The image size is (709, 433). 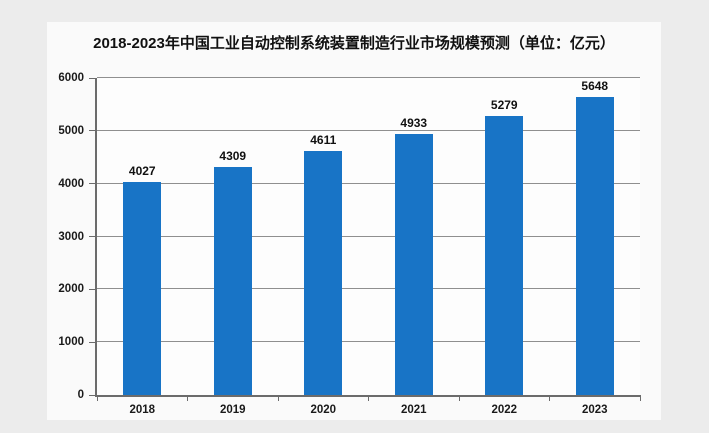 I want to click on bar-value-label-2022: 5279, so click(x=504, y=105).